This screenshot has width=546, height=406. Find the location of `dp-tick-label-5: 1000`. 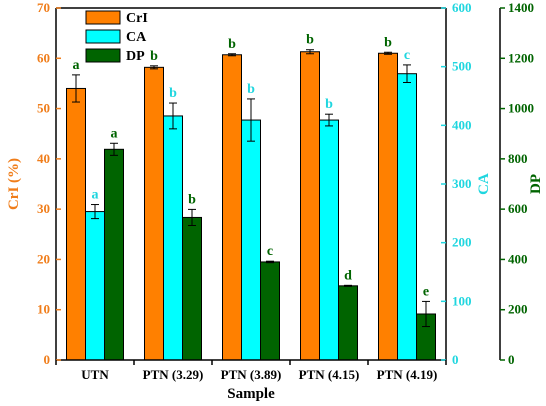

dp-tick-label-5: 1000 is located at coordinates (521, 108).